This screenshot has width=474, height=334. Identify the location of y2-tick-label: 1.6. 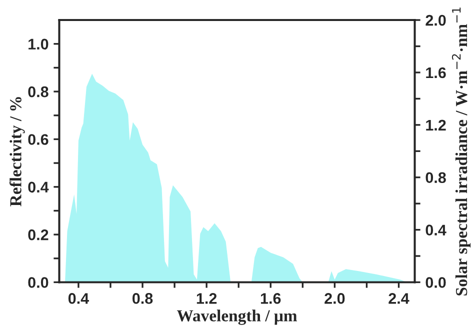
(436, 72).